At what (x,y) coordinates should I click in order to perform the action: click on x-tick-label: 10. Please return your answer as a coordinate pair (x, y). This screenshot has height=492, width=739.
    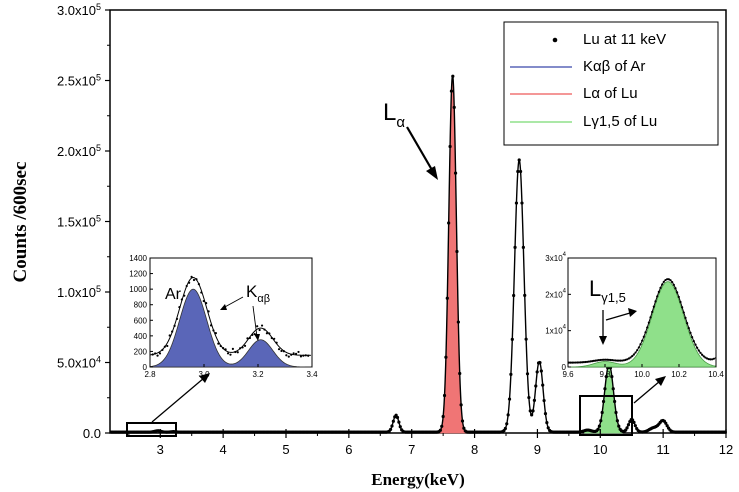
    Looking at the image, I should click on (600, 449).